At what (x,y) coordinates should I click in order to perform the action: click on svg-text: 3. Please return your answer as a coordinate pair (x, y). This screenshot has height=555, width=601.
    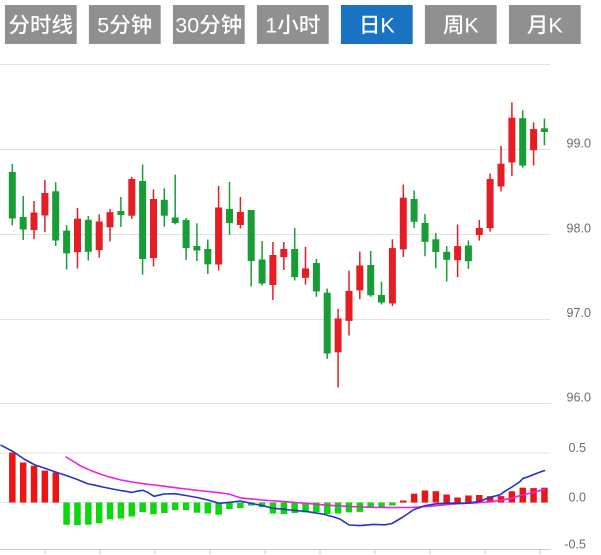
    Looking at the image, I should click on (181, 26).